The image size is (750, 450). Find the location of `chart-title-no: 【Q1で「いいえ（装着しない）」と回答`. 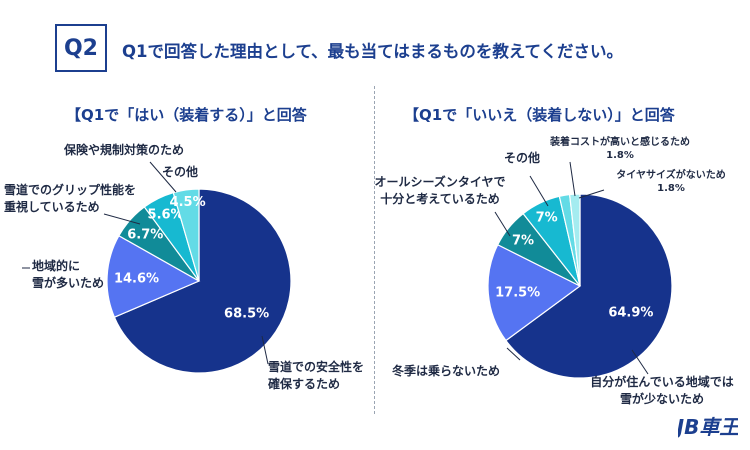

chart-title-no: 【Q1で「いいえ（装着しない）」と回答 is located at coordinates (539, 115).